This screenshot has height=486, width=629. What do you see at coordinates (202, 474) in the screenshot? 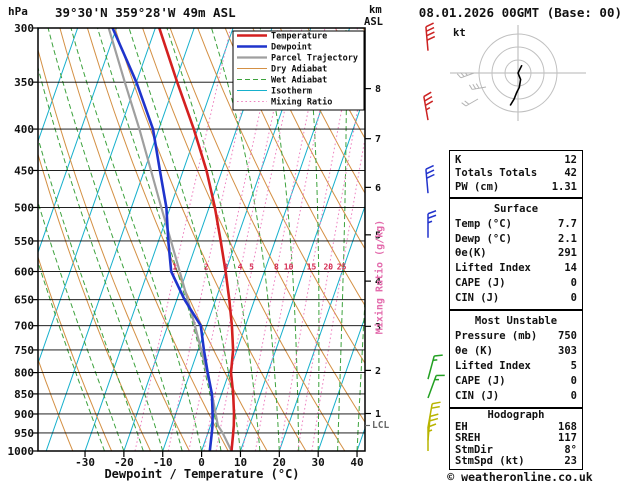
I see `x-axis-title: Dewpoint / Temperature (°C)` at bounding box center [202, 474].